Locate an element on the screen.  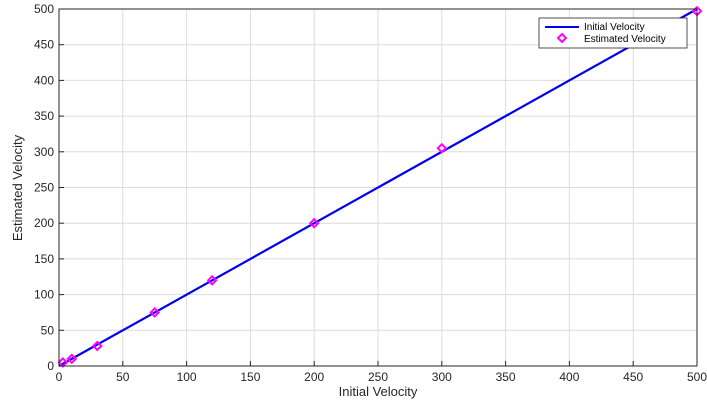
legend-entry-estimated-velocity: Estimated Velocity is located at coordinates (625, 39).